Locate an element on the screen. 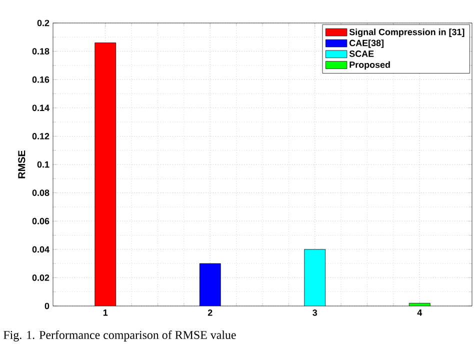  y-tick-label: 0.08 is located at coordinates (41, 193).